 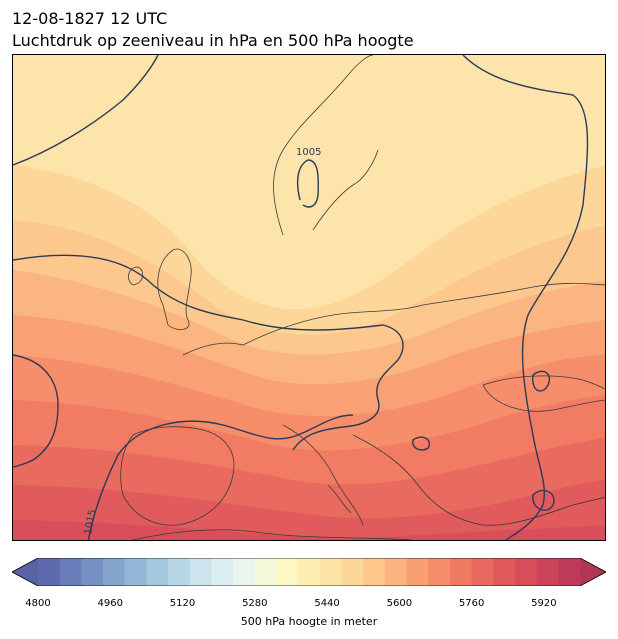 What do you see at coordinates (399, 603) in the screenshot?
I see `colorbar-tick-label: 5600` at bounding box center [399, 603].